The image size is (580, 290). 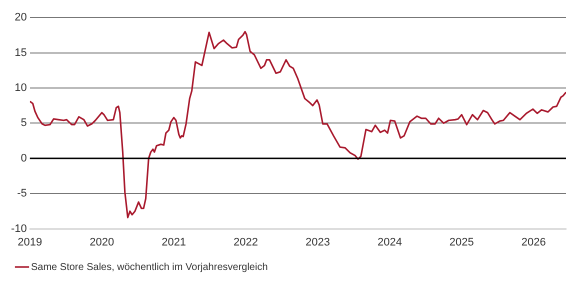 I want to click on y-tick-label: 0, so click(x=23, y=158).